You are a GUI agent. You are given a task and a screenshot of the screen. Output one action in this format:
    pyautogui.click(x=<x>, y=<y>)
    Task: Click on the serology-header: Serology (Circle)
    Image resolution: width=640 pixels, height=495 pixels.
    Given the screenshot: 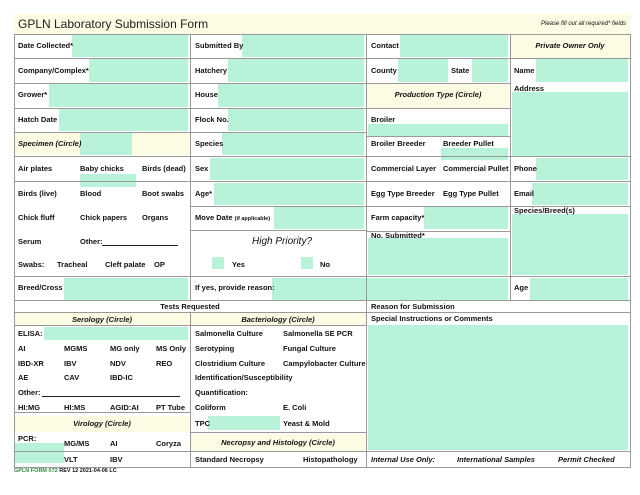 What is the action you would take?
    pyautogui.click(x=101, y=319)
    